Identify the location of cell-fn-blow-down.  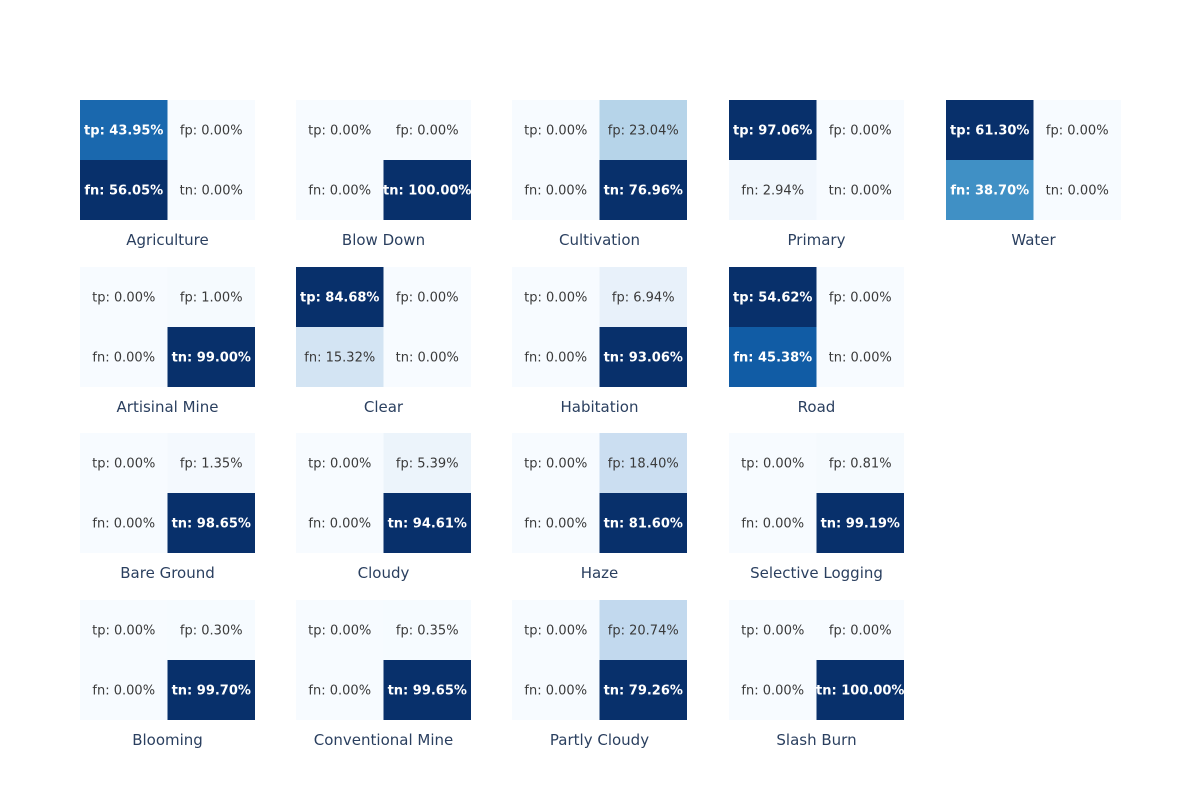
(340, 190).